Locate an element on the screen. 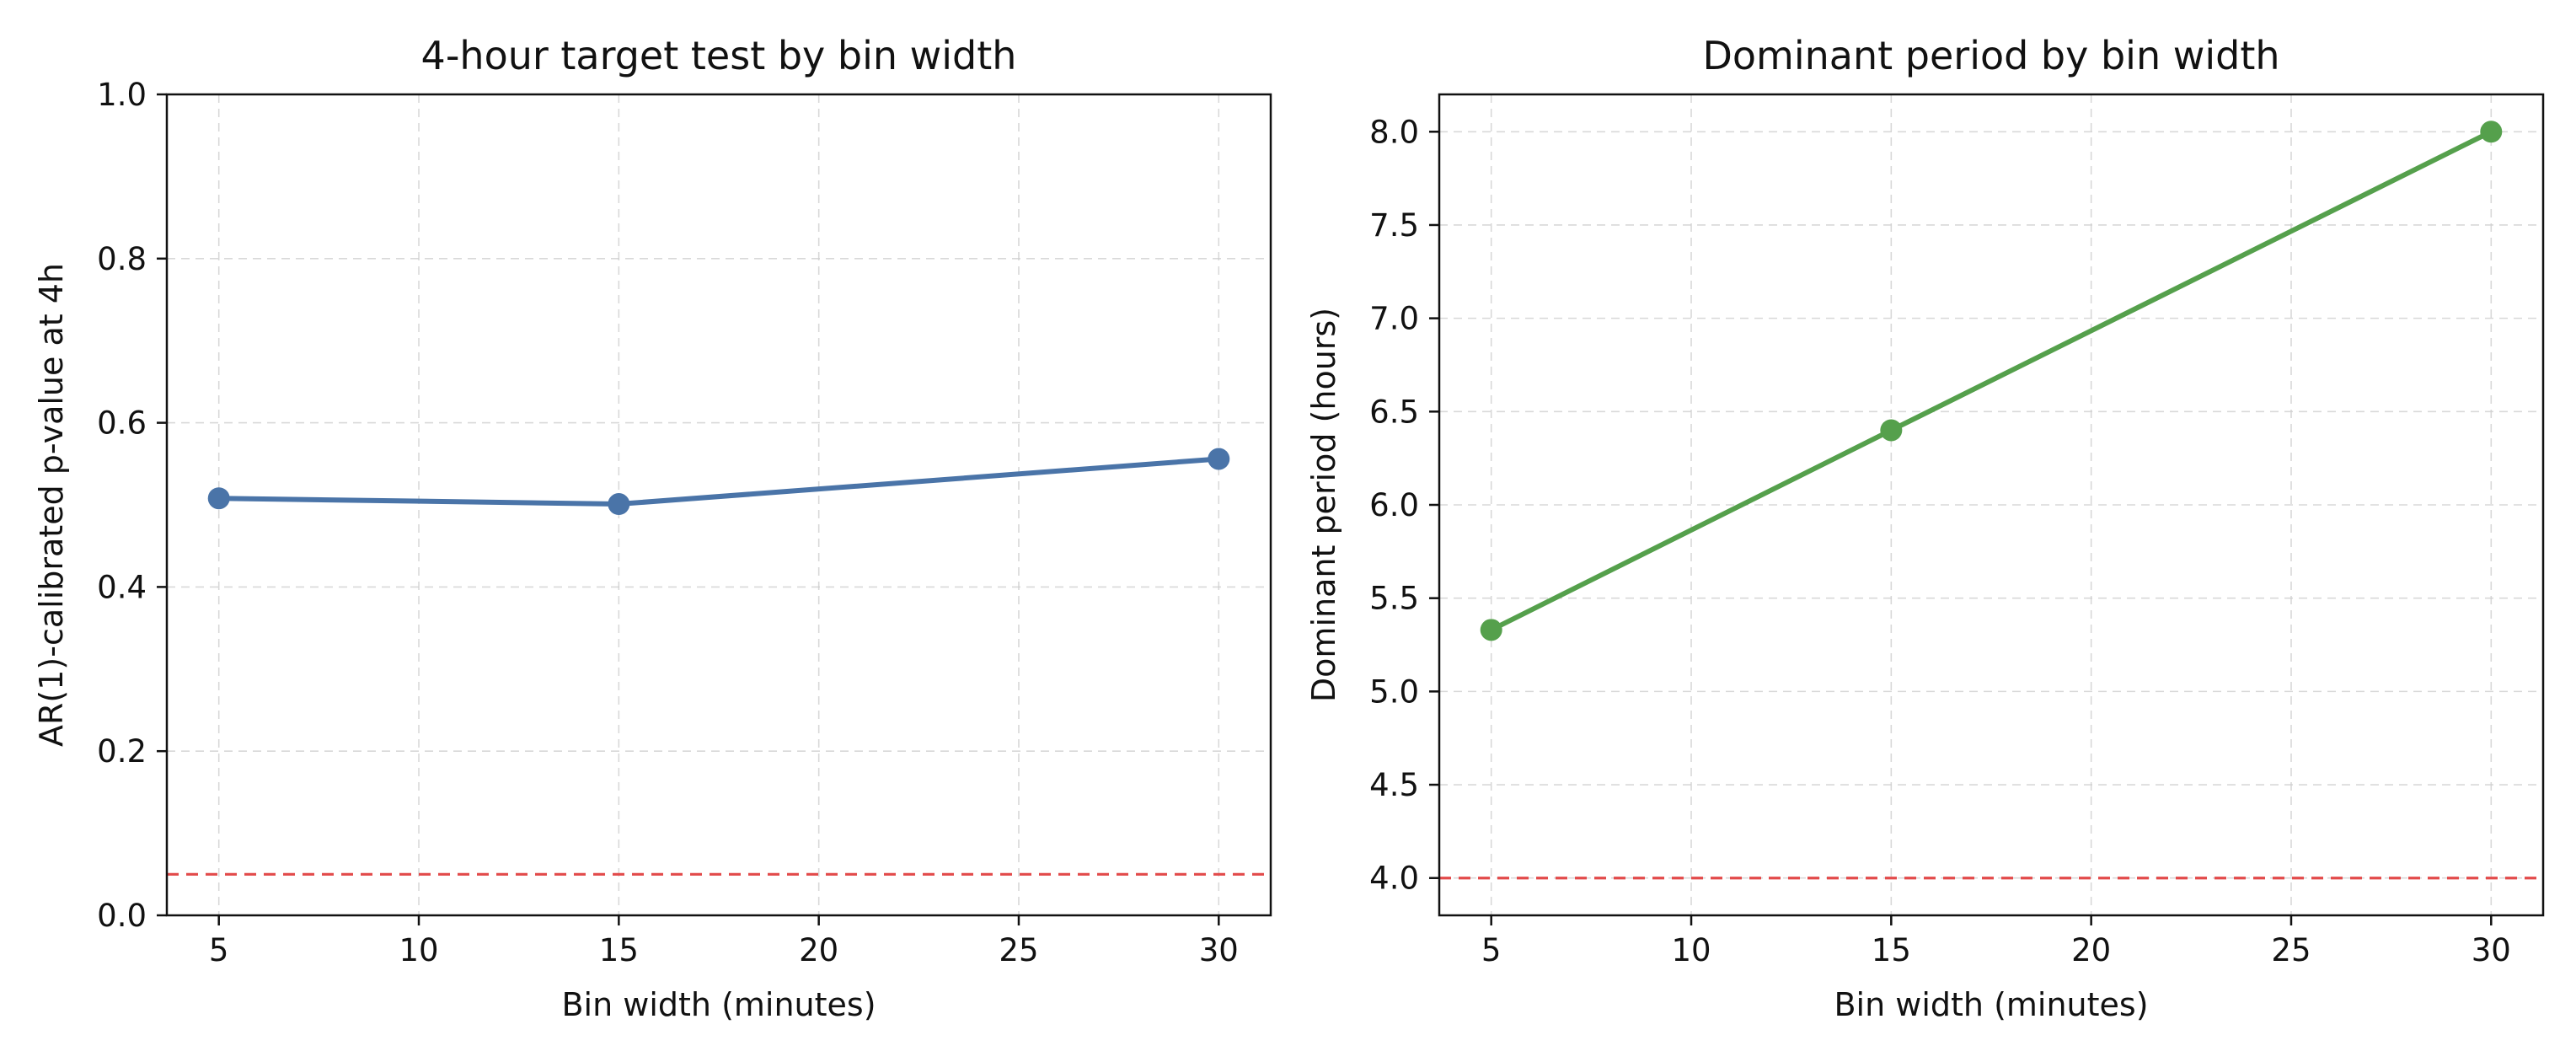  right-x-tick-label: 30 is located at coordinates (2491, 950).